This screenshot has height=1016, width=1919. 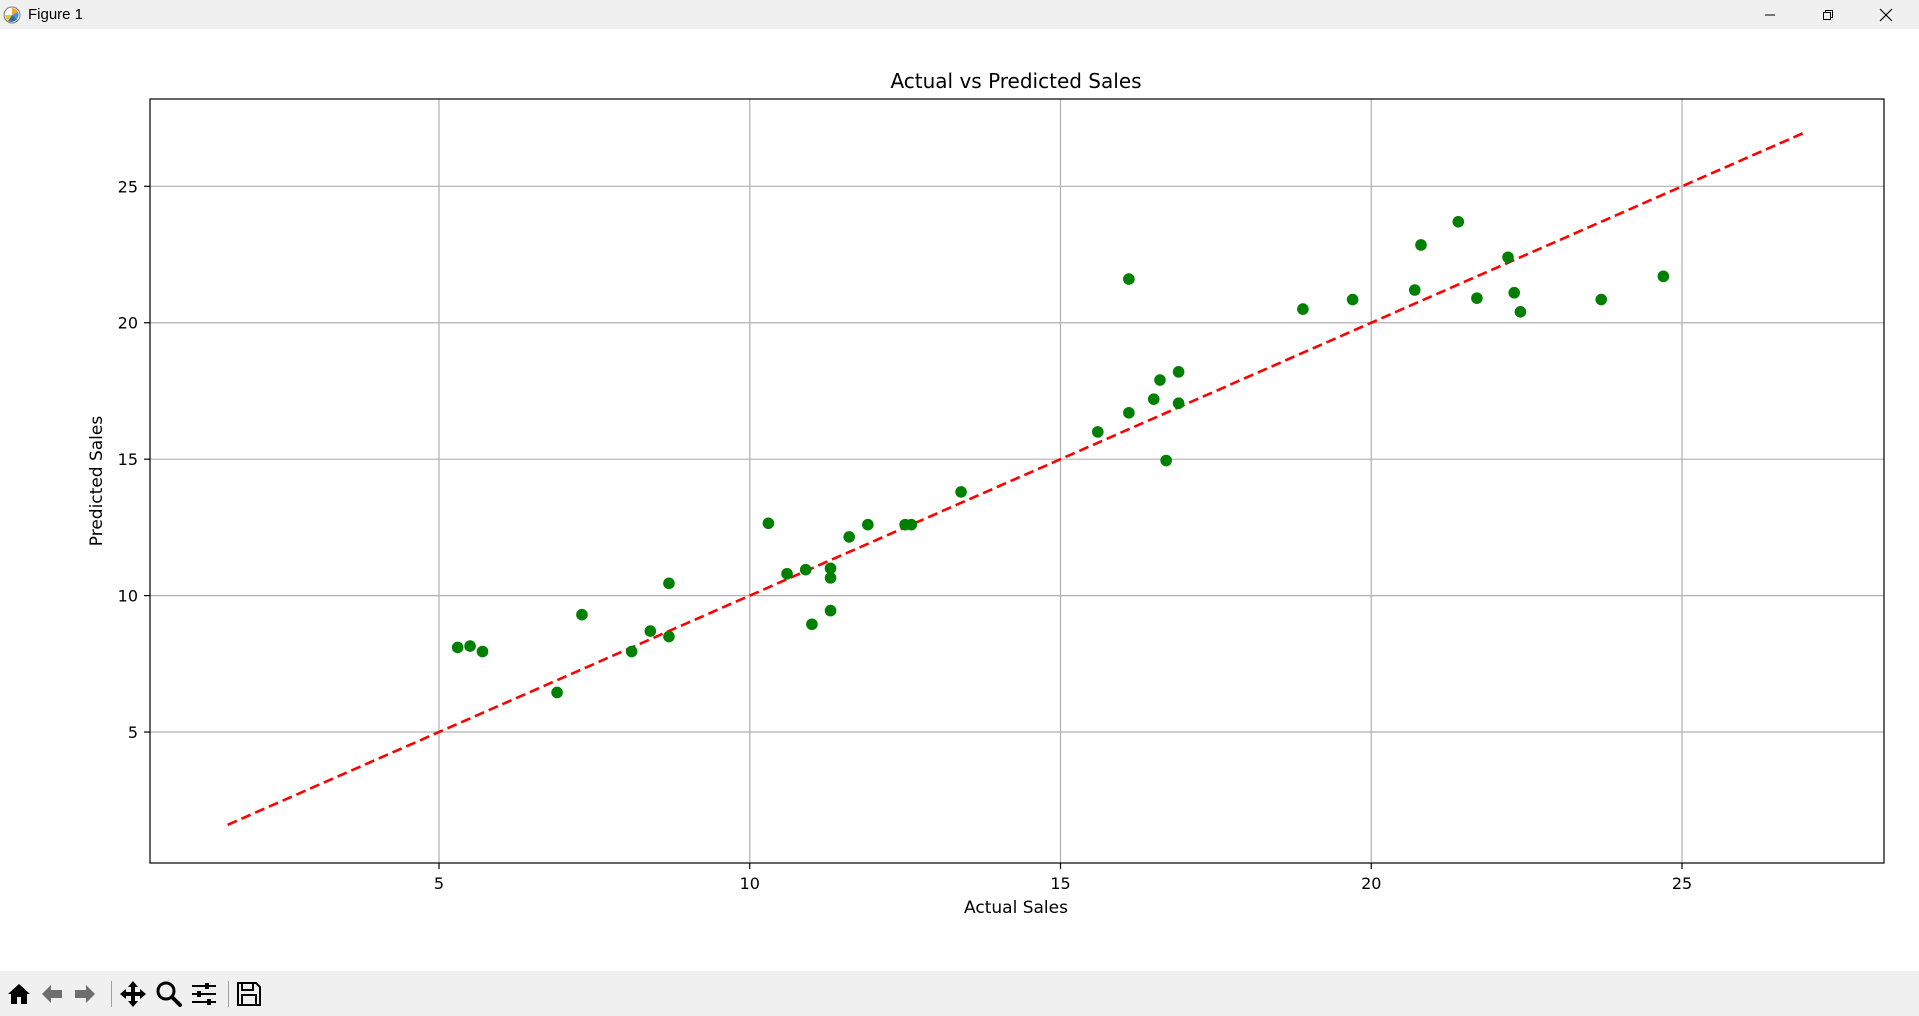 I want to click on configure-subplots-icon, so click(x=204, y=994).